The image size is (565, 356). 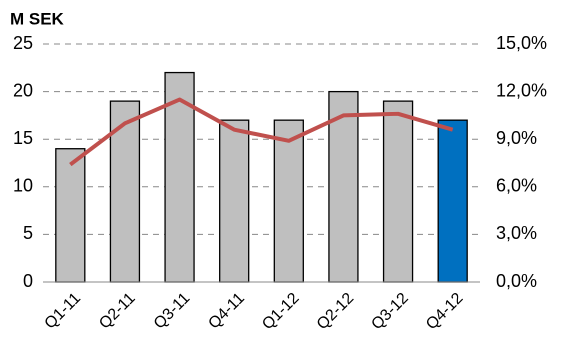 What do you see at coordinates (23, 43) in the screenshot?
I see `y-tick-label: 25` at bounding box center [23, 43].